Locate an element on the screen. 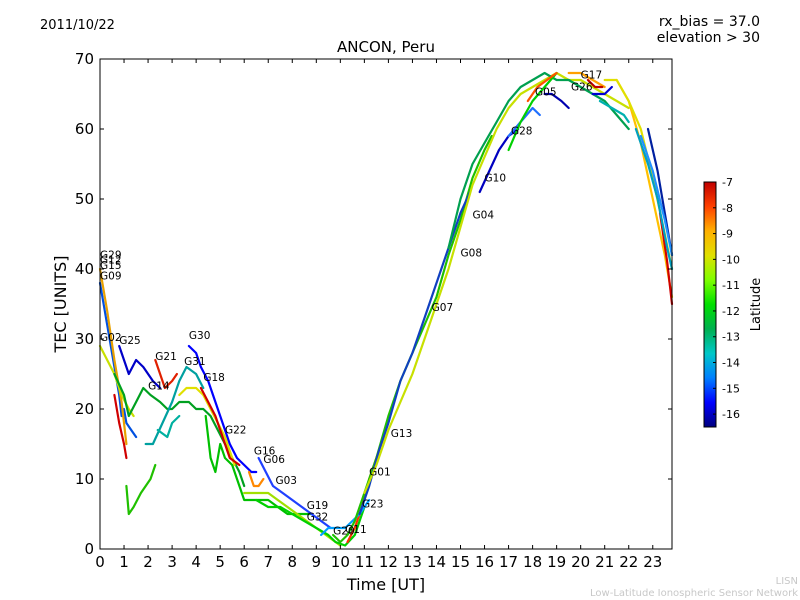 Image resolution: width=800 pixels, height=600 pixels. y-tick-label: 20 is located at coordinates (84, 409).